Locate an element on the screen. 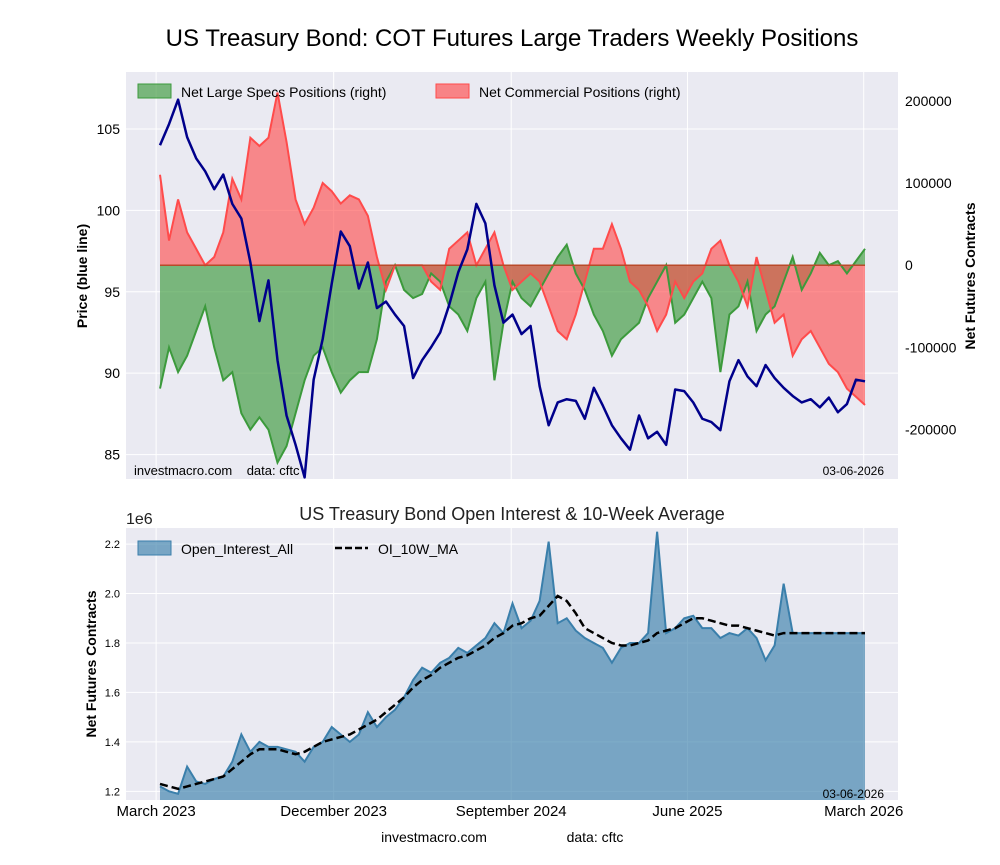 This screenshot has width=1000, height=865. legend-specs-label: Net Large Specs Positions (right) is located at coordinates (283, 92).